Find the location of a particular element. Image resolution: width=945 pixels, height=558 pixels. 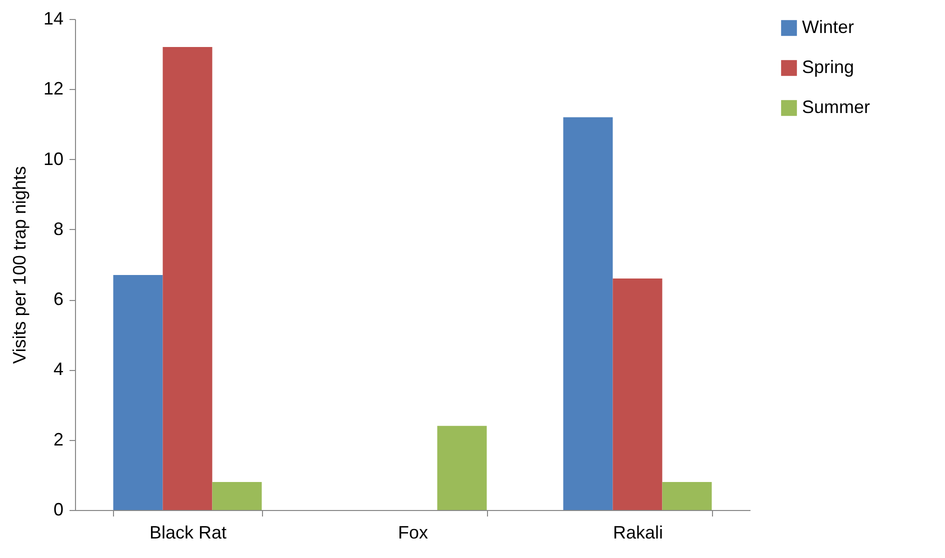

y-tick-label: 10 is located at coordinates (53, 158).